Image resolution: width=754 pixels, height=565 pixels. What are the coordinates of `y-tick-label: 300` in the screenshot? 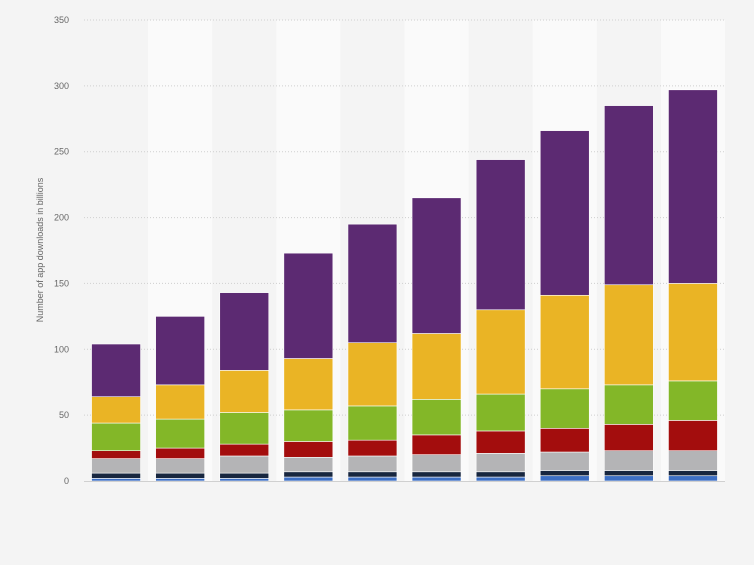 It's located at (61, 86).